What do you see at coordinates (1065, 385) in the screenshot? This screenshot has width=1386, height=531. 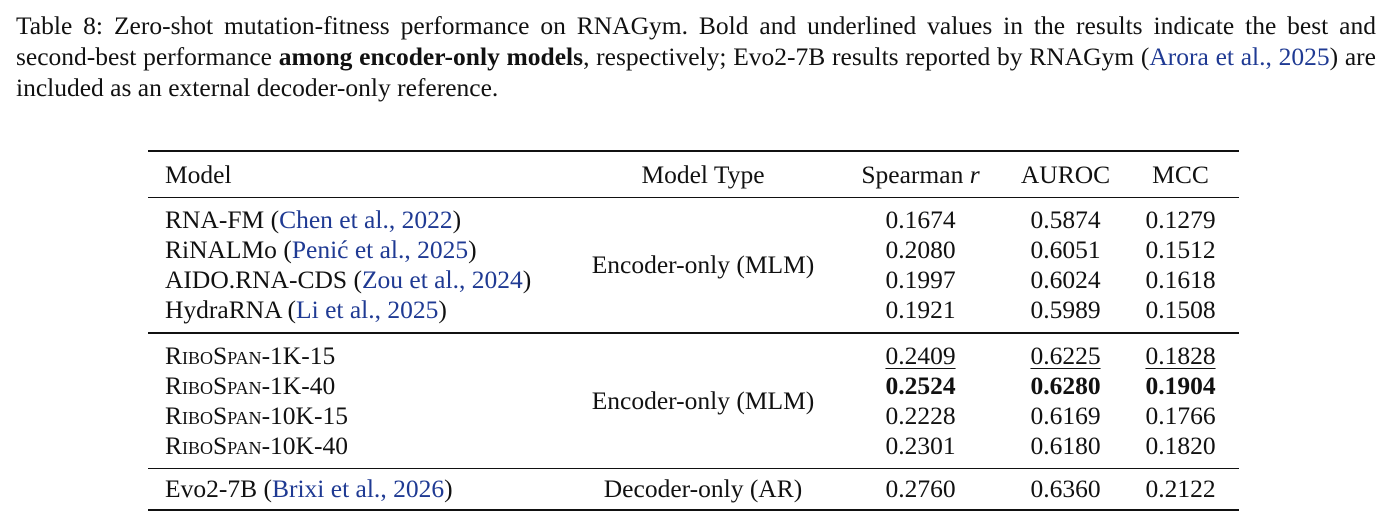 I see `auroc-value: 0.6280` at bounding box center [1065, 385].